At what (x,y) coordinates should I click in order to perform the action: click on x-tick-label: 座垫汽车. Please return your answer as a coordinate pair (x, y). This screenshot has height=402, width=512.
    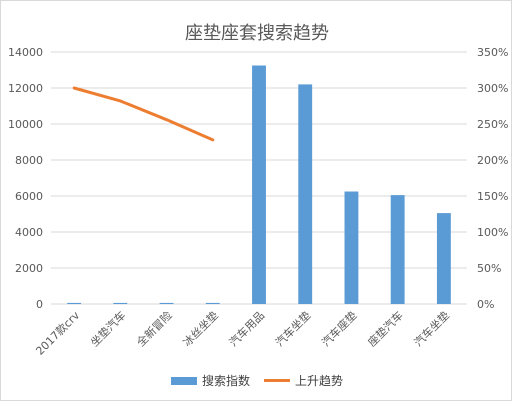
    Looking at the image, I should click on (385, 328).